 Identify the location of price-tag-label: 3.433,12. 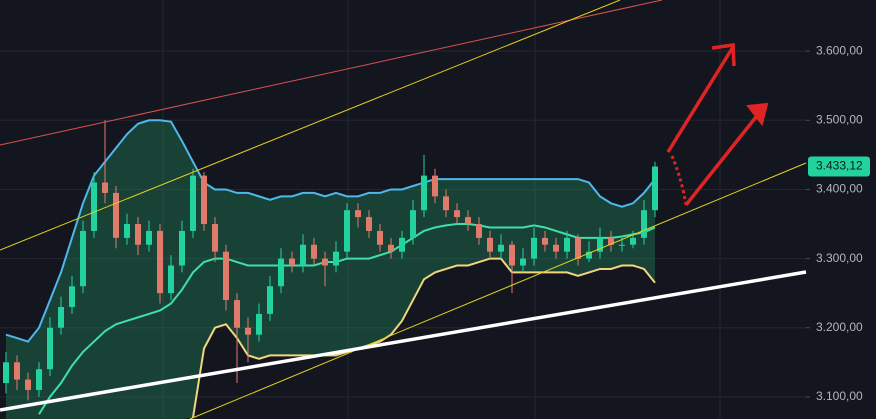
(839, 166).